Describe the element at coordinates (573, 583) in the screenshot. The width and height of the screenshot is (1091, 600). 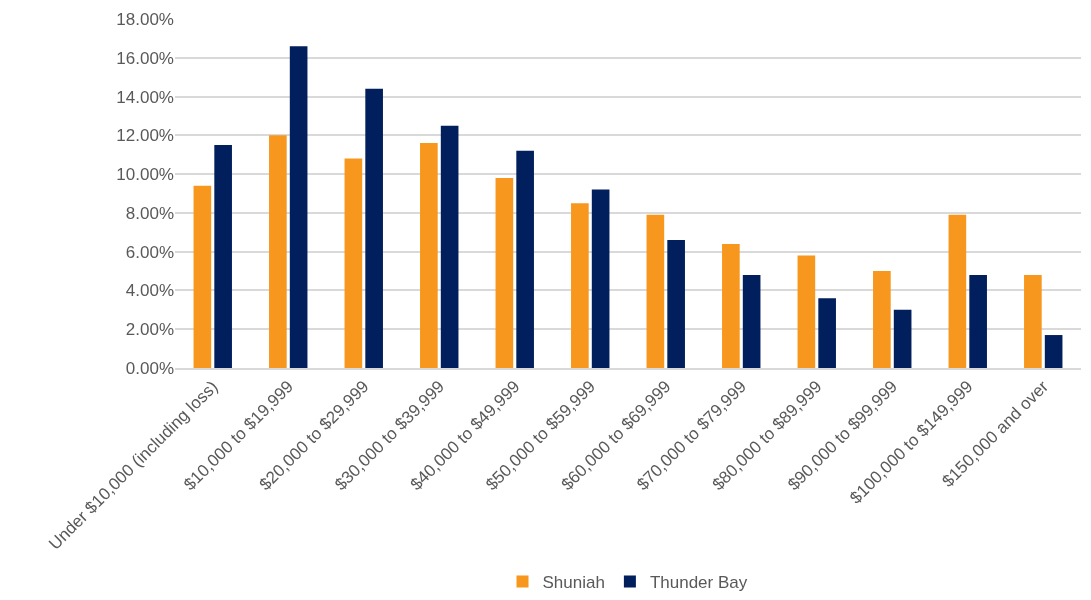
I see `legend-label: Shuniah` at that location.